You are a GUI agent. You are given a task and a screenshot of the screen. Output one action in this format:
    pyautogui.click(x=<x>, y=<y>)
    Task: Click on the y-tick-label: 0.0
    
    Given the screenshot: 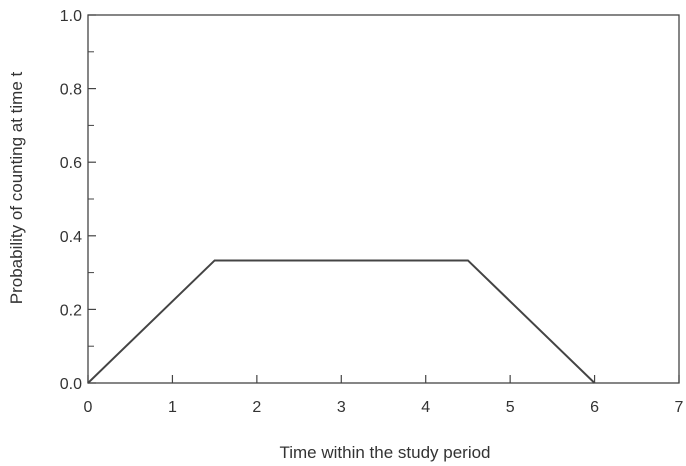 What is the action you would take?
    pyautogui.click(x=71, y=384)
    